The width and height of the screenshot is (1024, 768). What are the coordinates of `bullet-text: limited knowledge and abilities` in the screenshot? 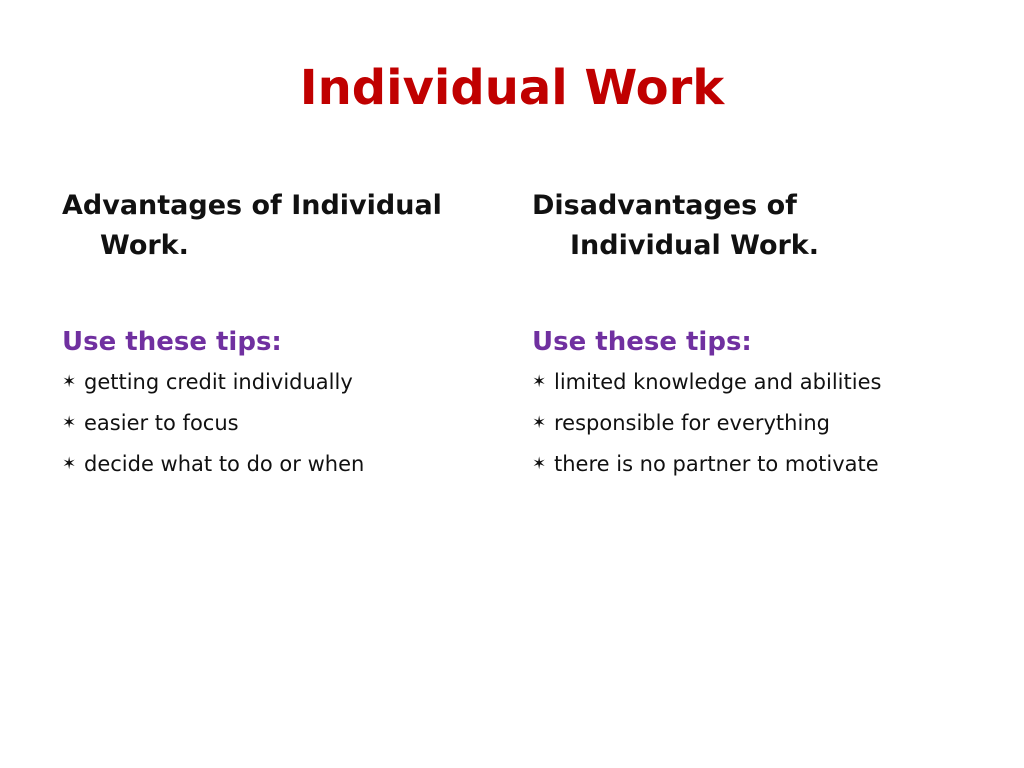 It's located at (718, 382).